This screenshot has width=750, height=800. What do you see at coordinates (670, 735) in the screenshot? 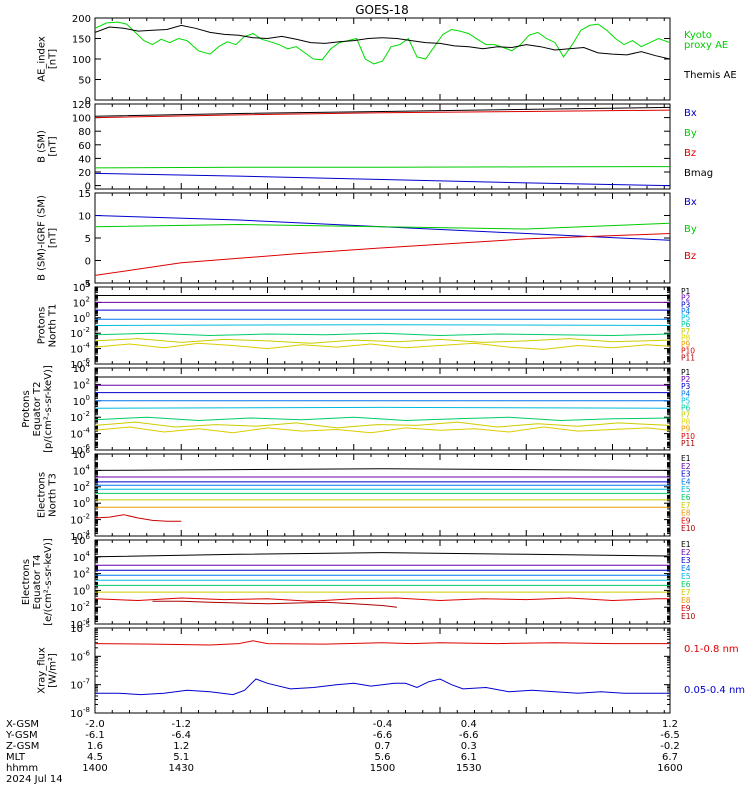
I see `x-axis-value: -6.5` at bounding box center [670, 735].